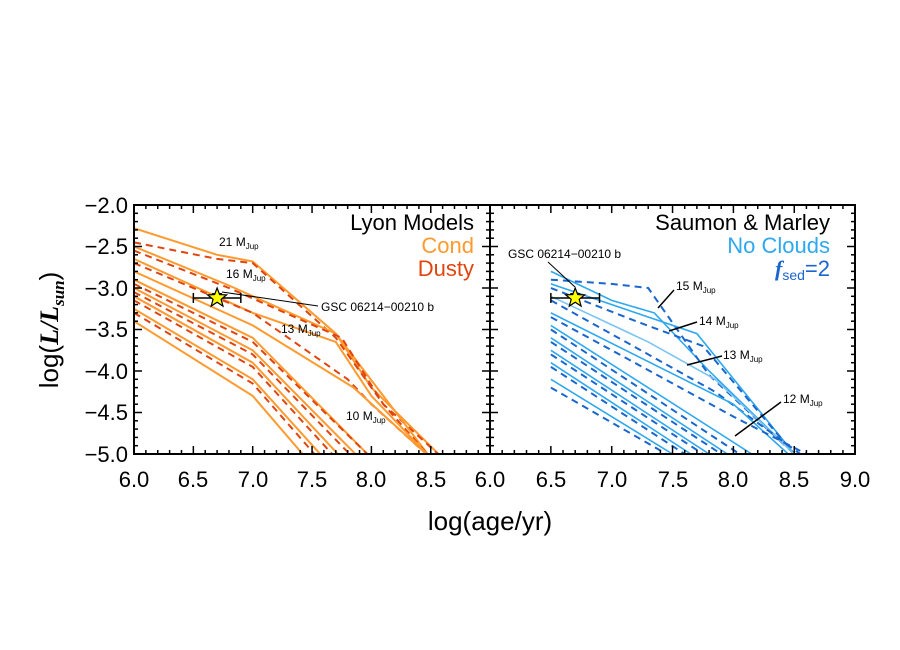  I want to click on y-tick-labels: −2.0 −2.5 −3.0 −3.5 −4.0 −4.5 −5.0, so click(106, 330).